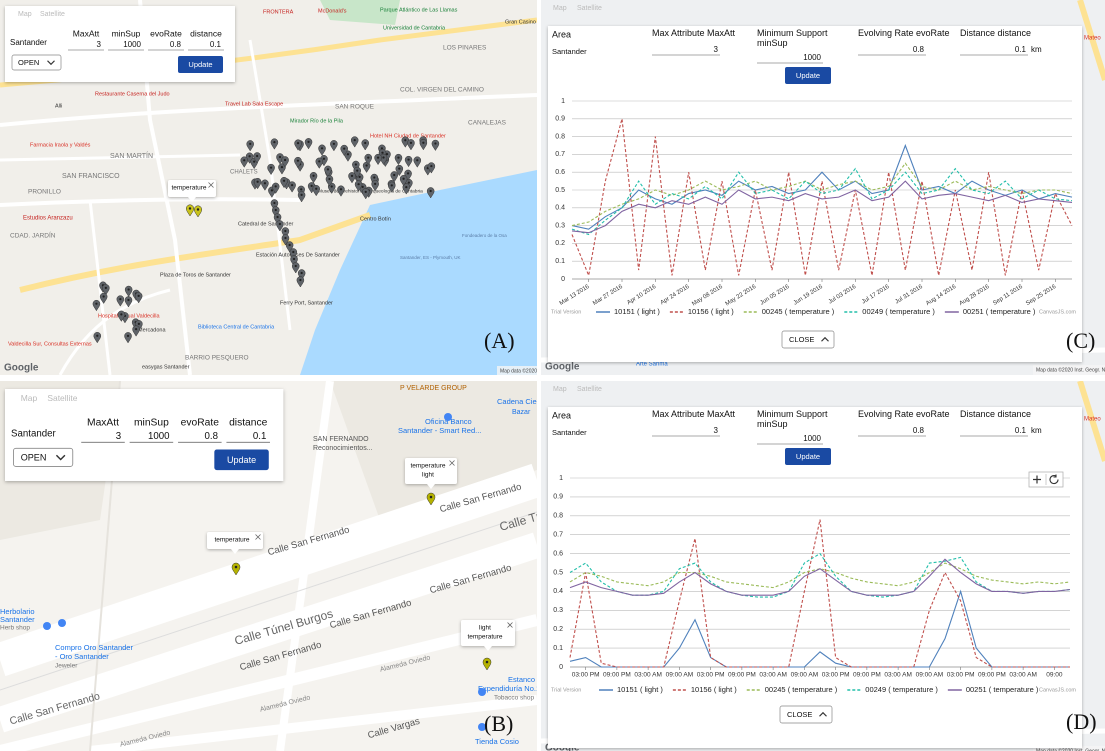 This screenshot has height=751, width=1105. I want to click on map-label: Bazar, so click(521, 412).